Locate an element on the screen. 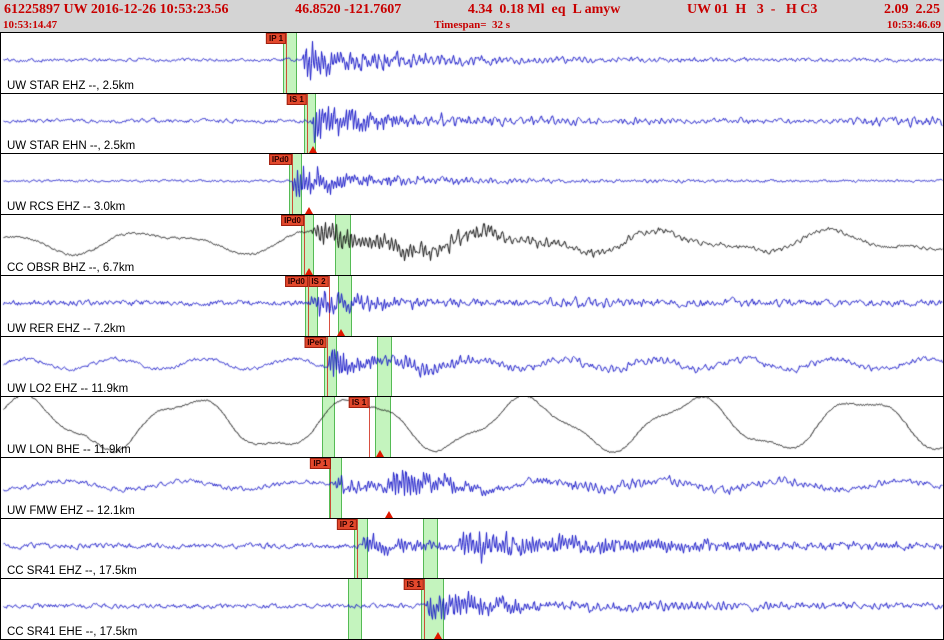  trace-row-cc-obsr-bhz: IPd0 CC OBSR BHZ --, 6.7km is located at coordinates (472, 245).